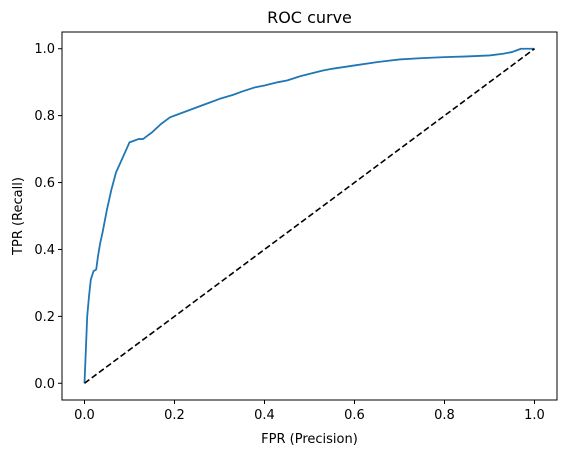  I want to click on y-tick-label: 1.0, so click(44, 49).